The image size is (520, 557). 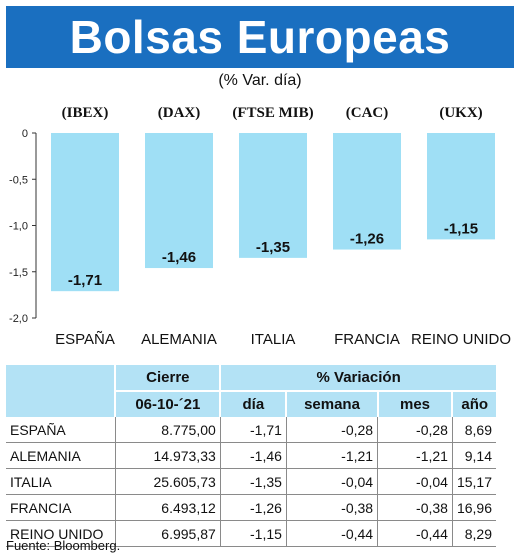 What do you see at coordinates (473, 430) in the screenshot?
I see `table-cell-ano: 8,69` at bounding box center [473, 430].